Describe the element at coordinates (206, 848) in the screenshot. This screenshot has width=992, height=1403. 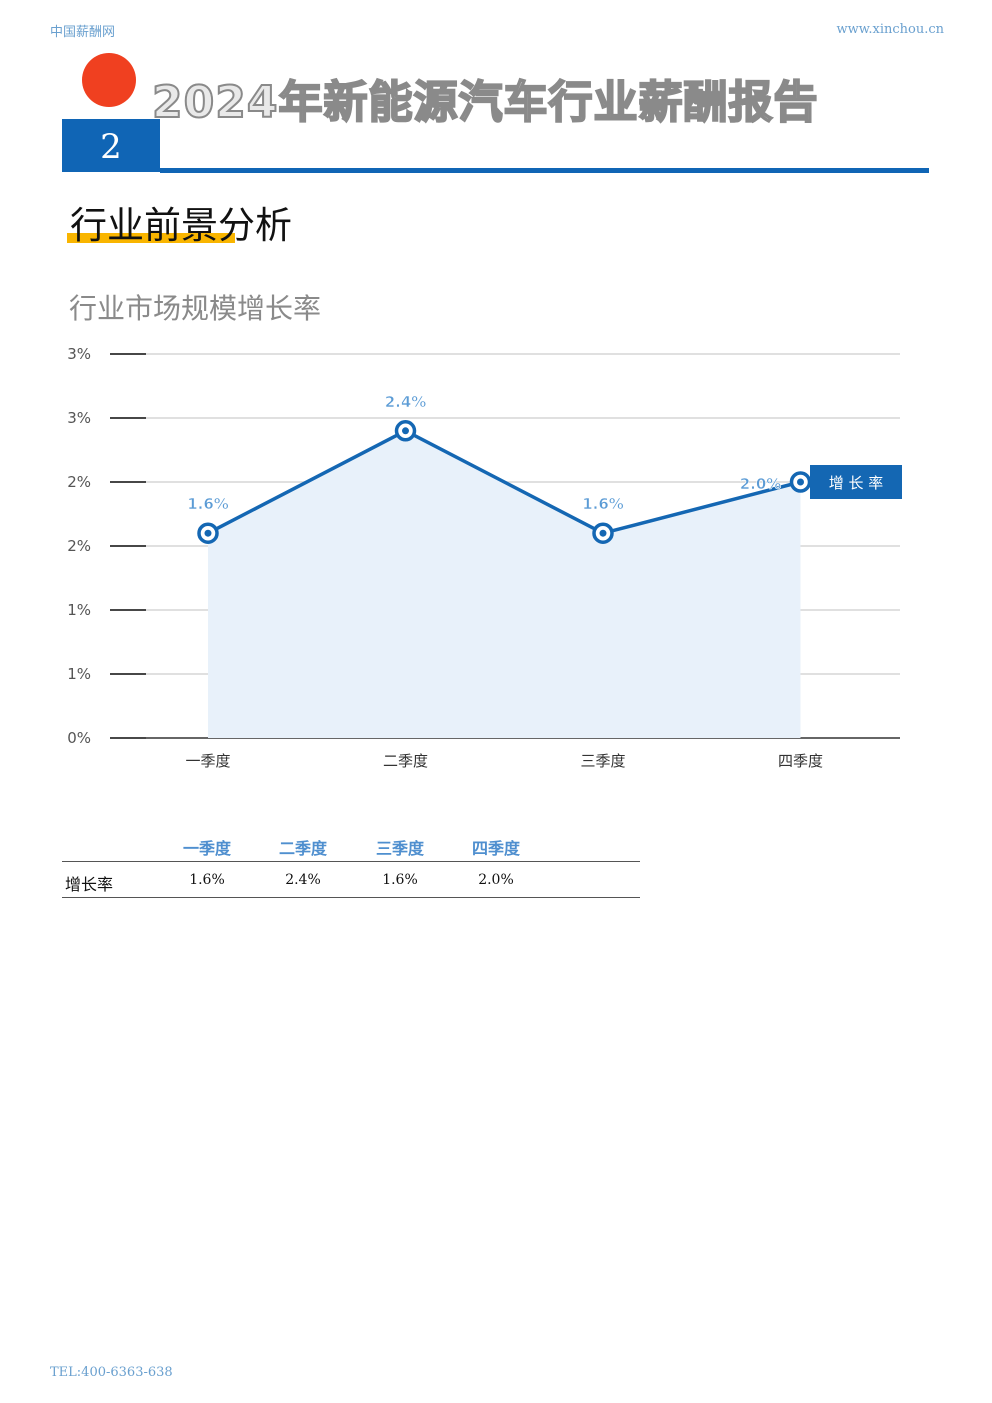
I see `table-header-q1: 一季度` at that location.